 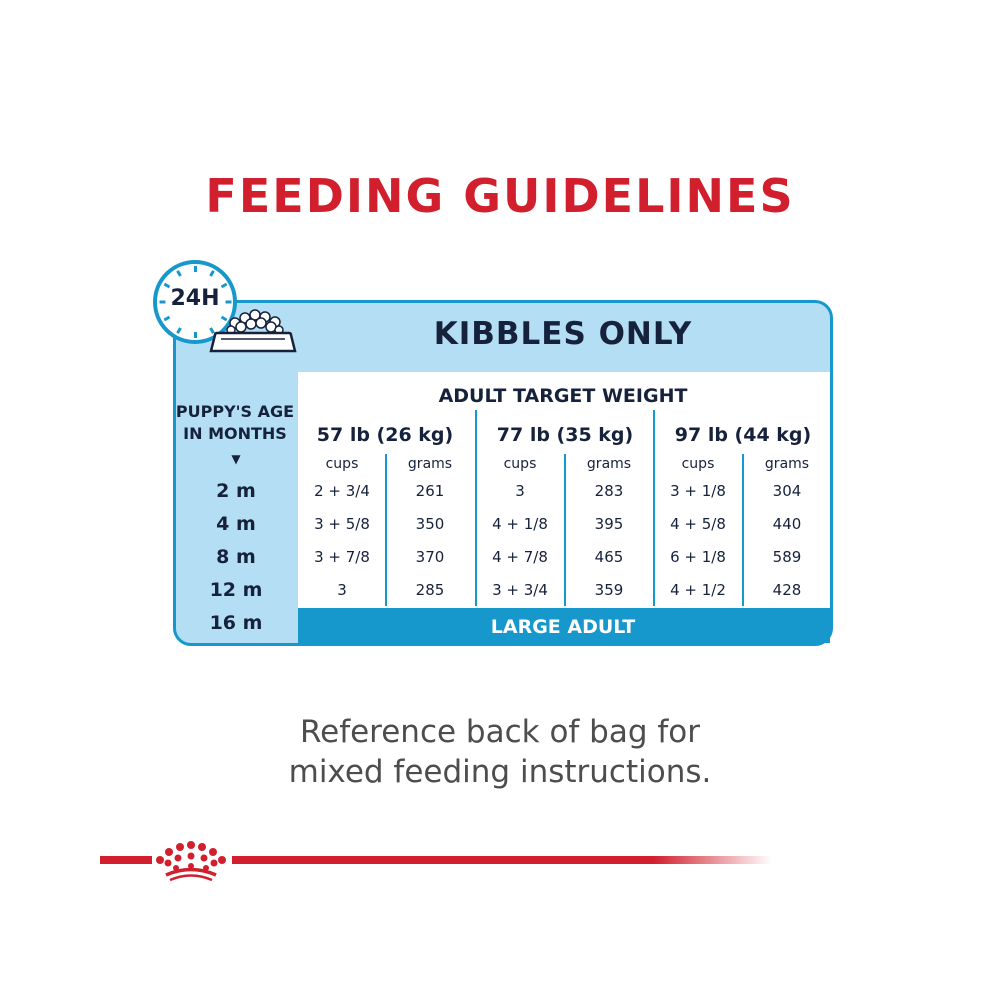 What do you see at coordinates (430, 590) in the screenshot?
I see `table-cell: 285` at bounding box center [430, 590].